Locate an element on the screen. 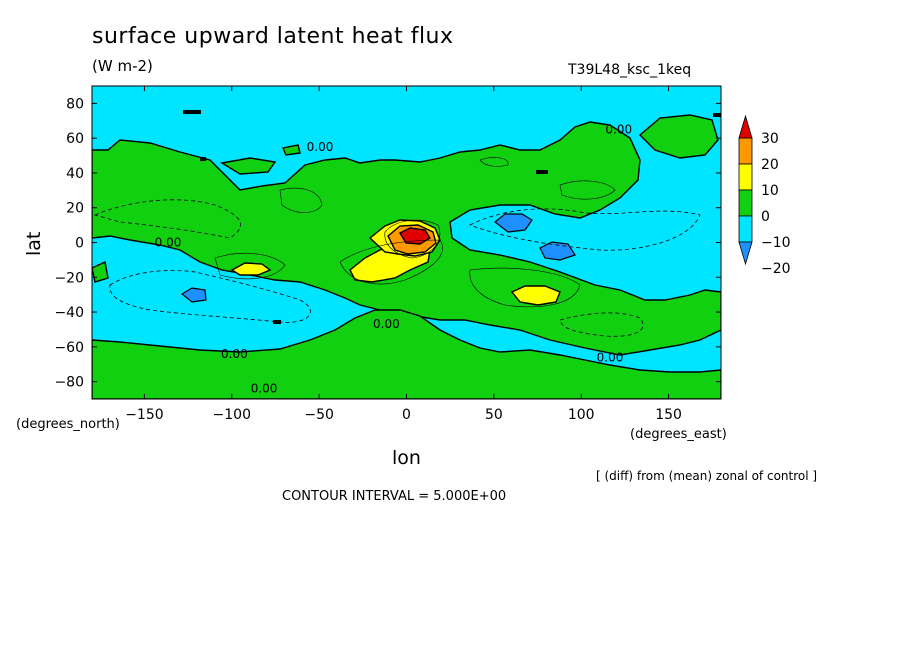  x-tick-label: 0 is located at coordinates (406, 415).